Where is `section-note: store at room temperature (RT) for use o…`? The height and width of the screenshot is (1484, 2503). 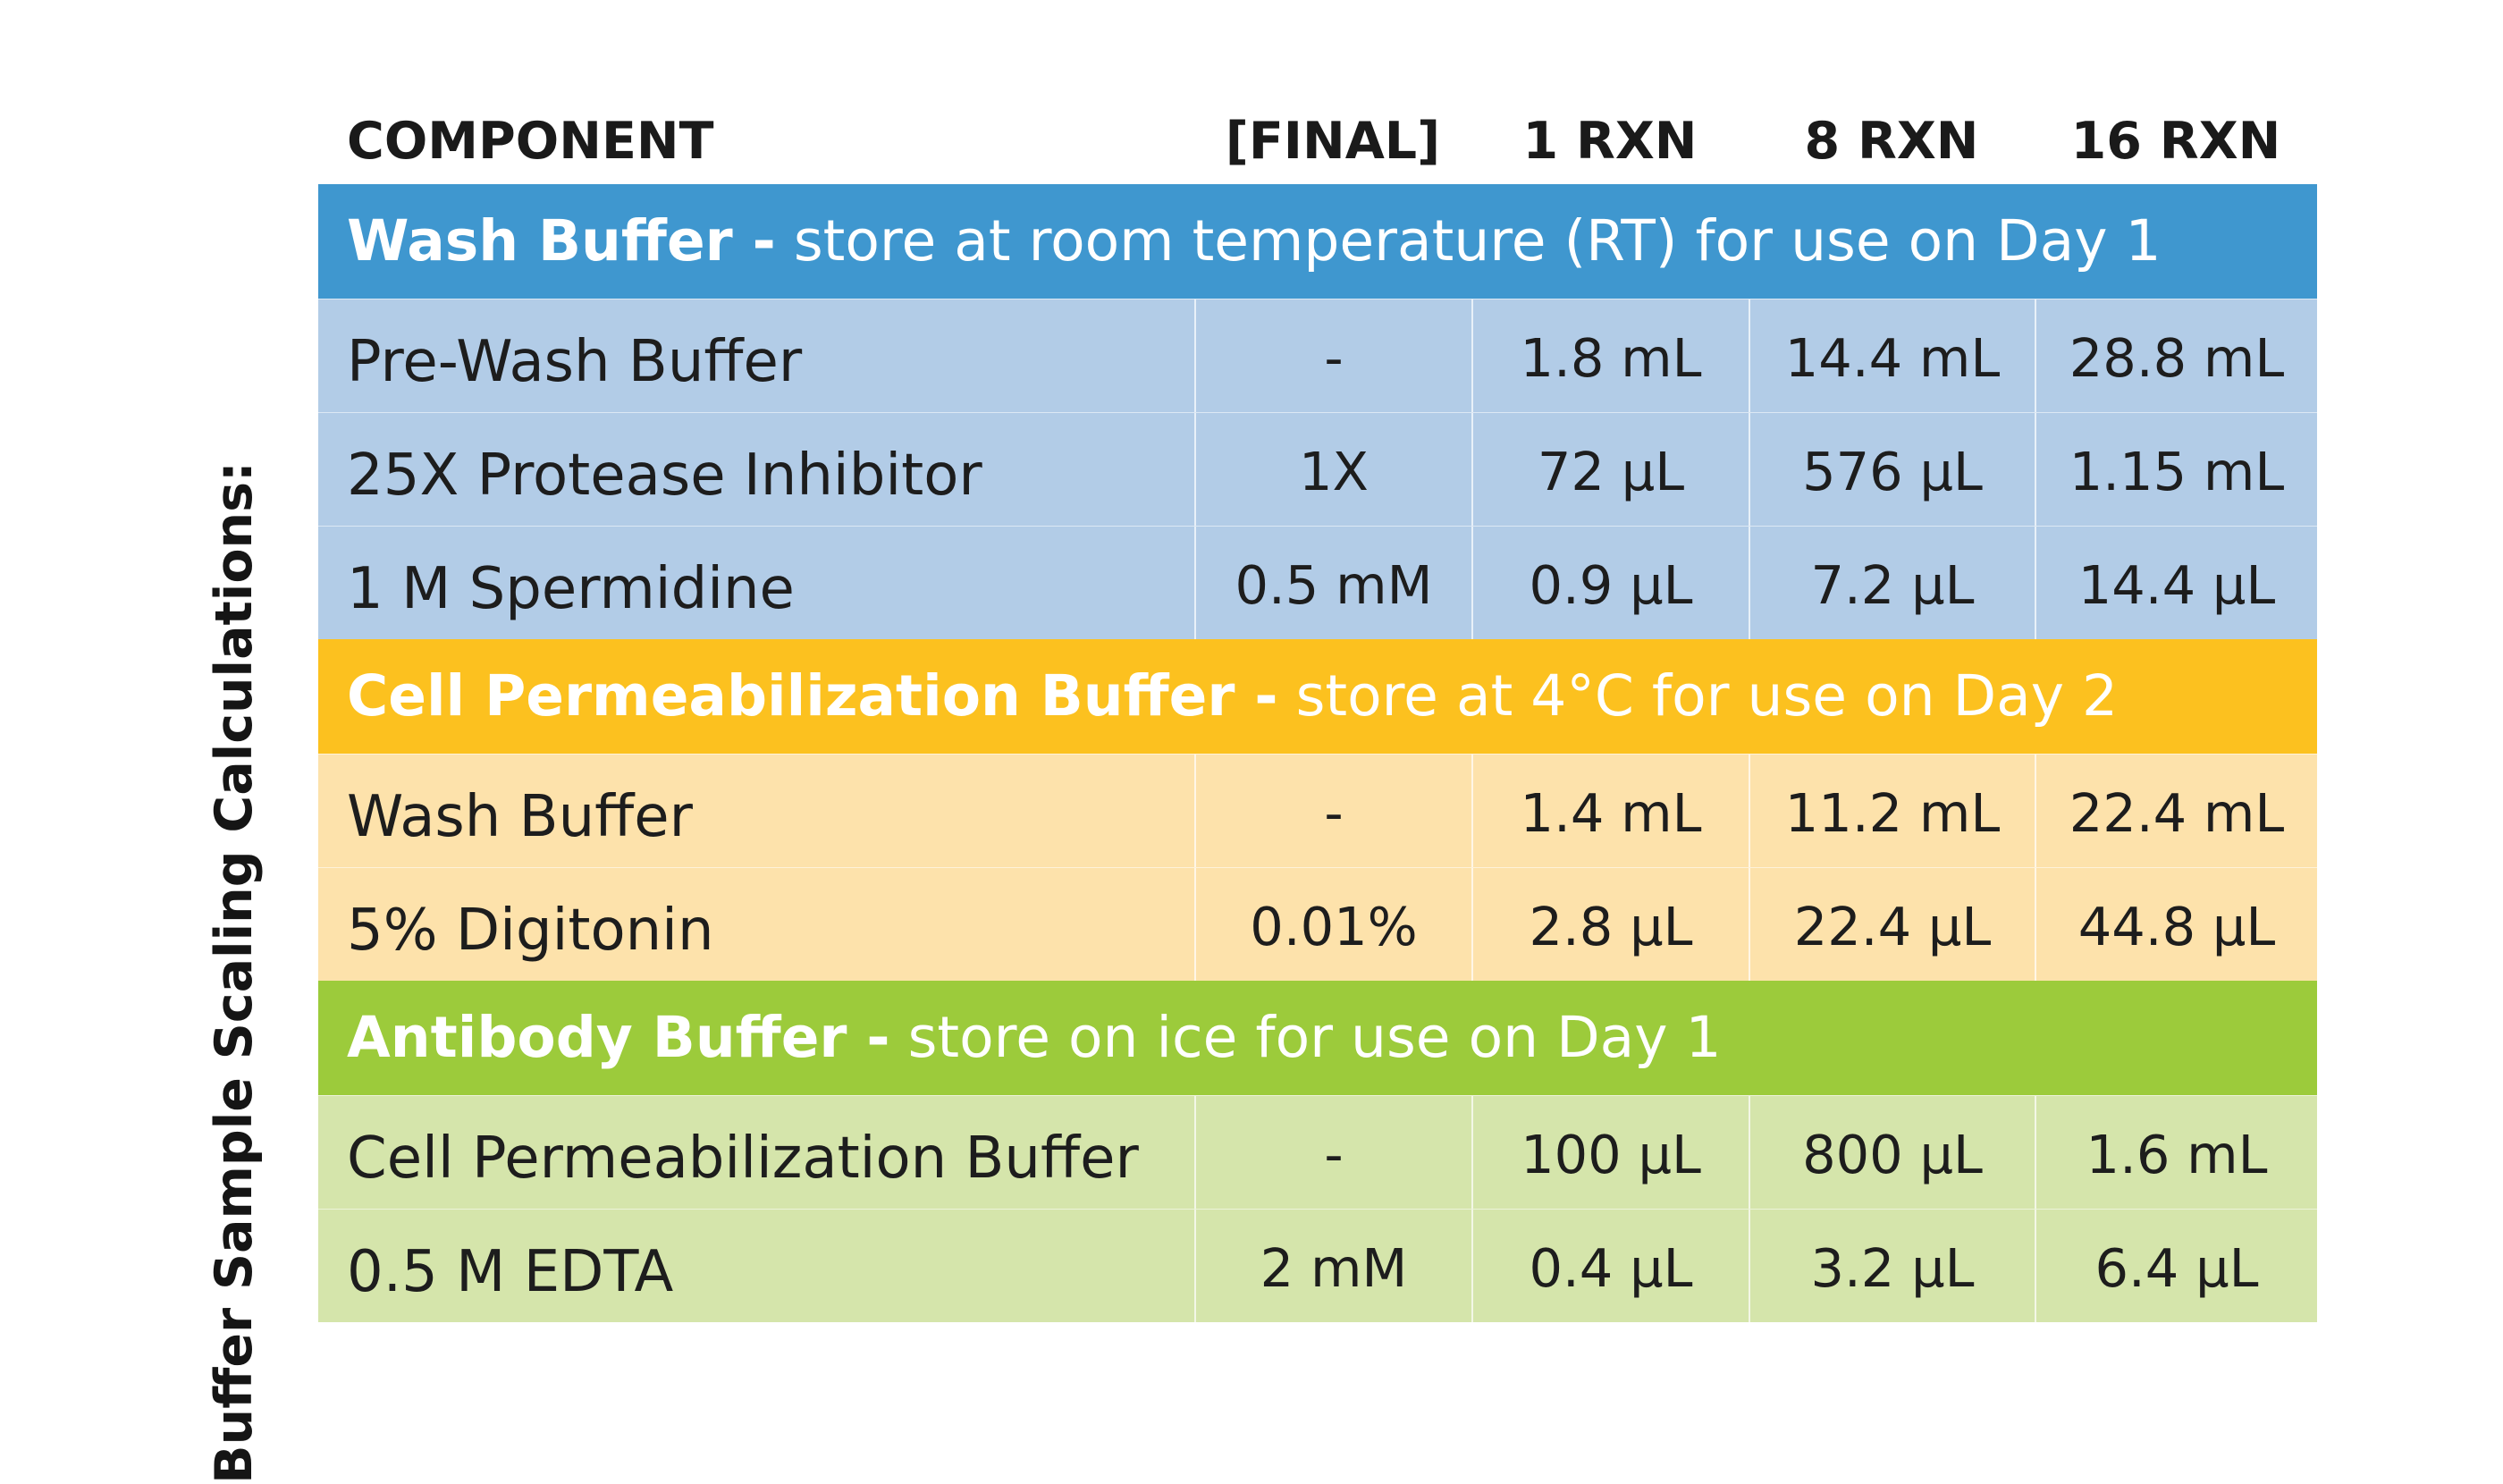
section-note: store at room temperature (RT) for use o… is located at coordinates (1477, 241).